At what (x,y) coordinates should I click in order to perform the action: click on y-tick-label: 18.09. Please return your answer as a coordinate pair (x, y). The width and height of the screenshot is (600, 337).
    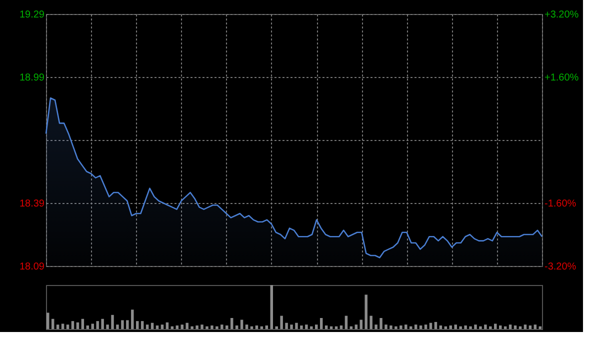
    Looking at the image, I should click on (32, 267).